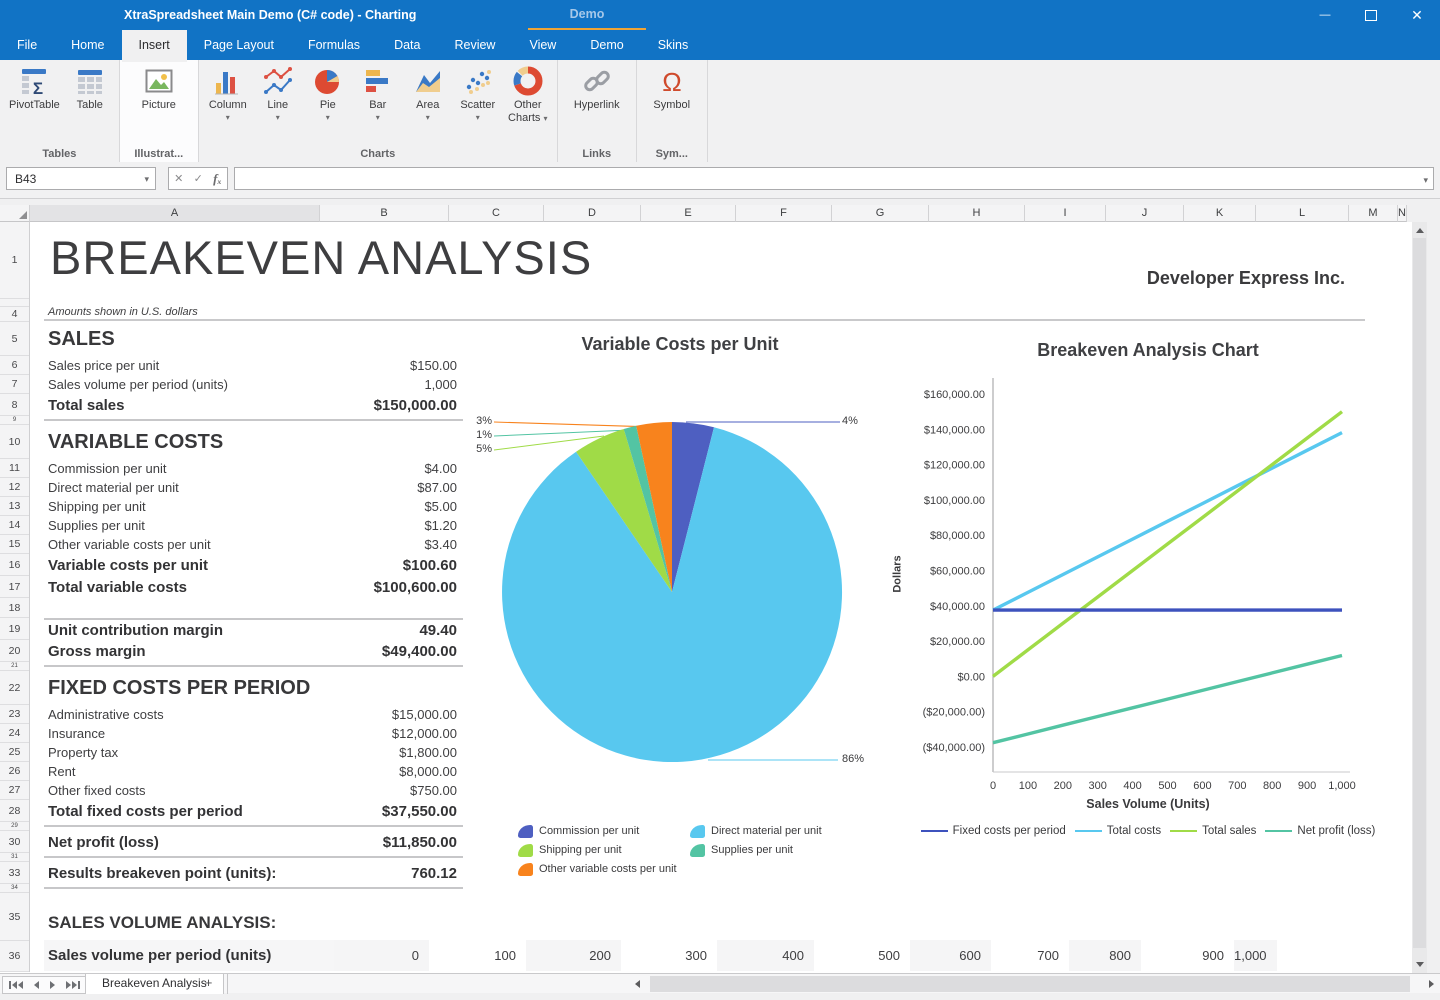  I want to click on volume-cell: 100, so click(505, 955).